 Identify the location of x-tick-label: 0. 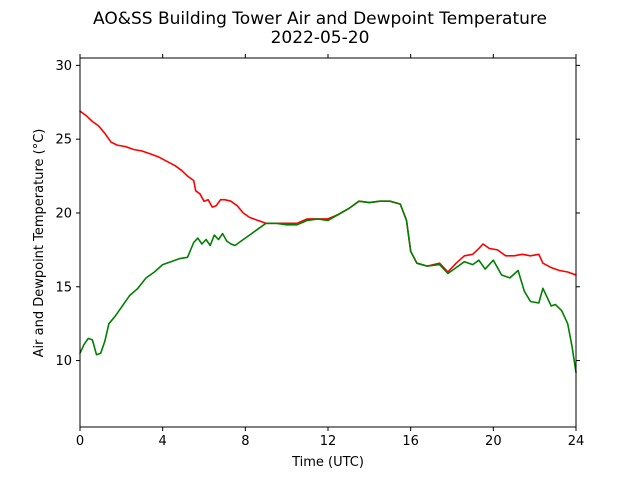
(80, 441).